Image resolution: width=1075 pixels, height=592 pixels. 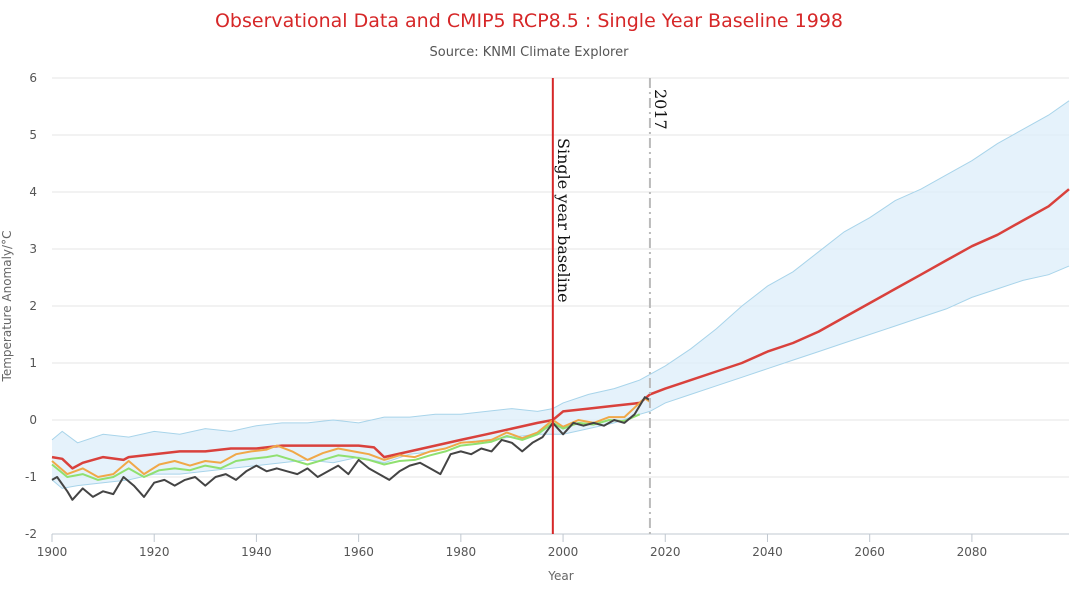 What do you see at coordinates (869, 552) in the screenshot?
I see `x-tick-label: 2060` at bounding box center [869, 552].